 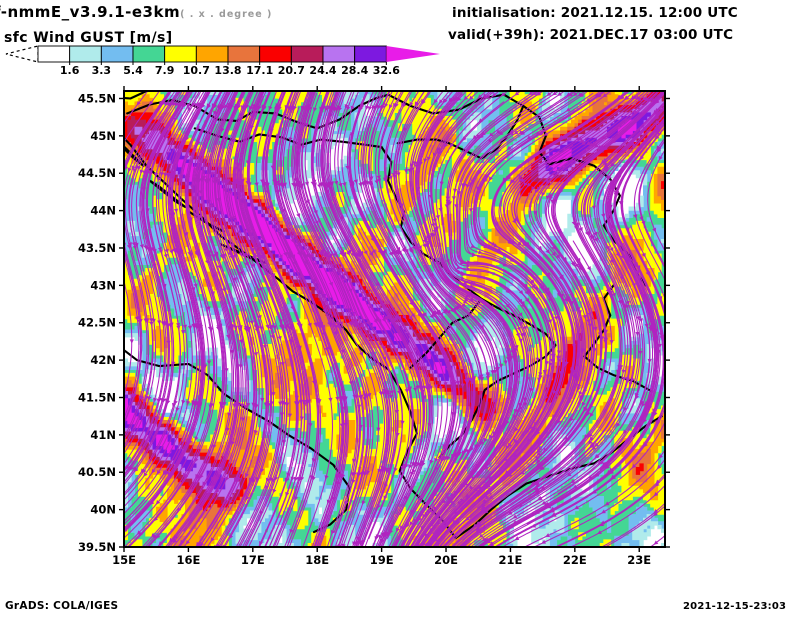 What do you see at coordinates (136, 12) in the screenshot?
I see `model-title: f-nmmE_v3.9.1-e3km( . x . degree )` at bounding box center [136, 12].